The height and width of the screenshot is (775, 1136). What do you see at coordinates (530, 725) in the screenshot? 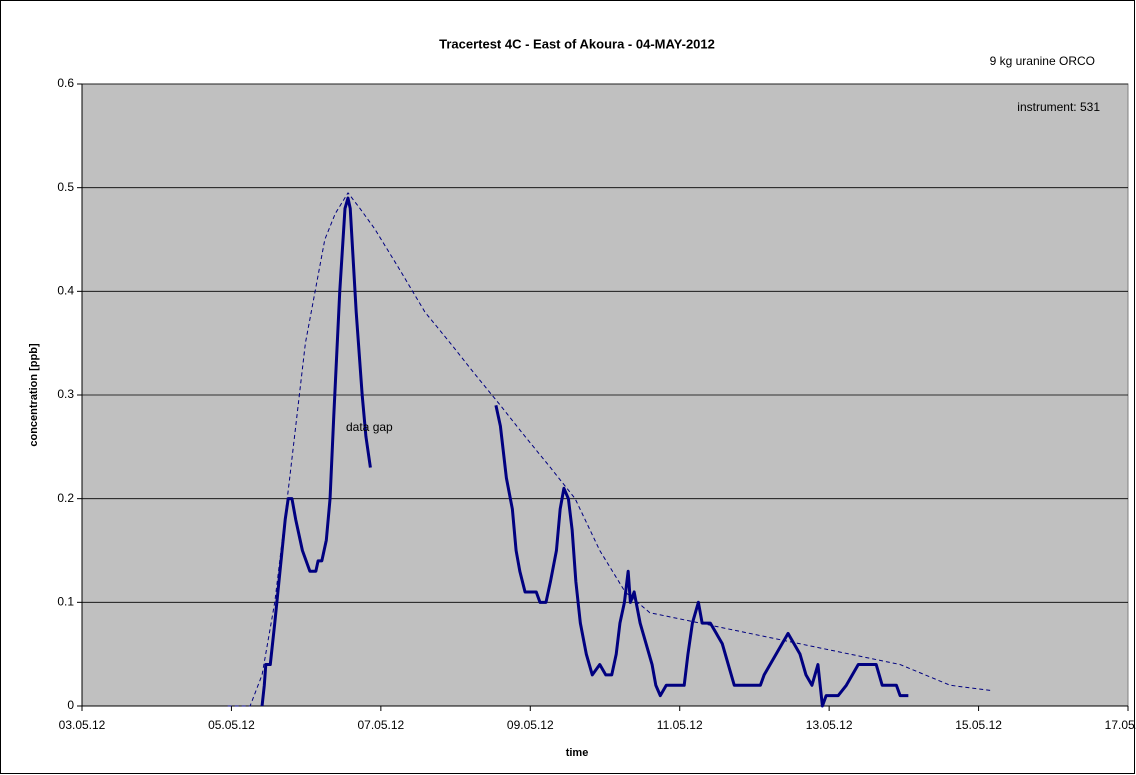
I see `x-tick-label: 09.05.12` at bounding box center [530, 725].